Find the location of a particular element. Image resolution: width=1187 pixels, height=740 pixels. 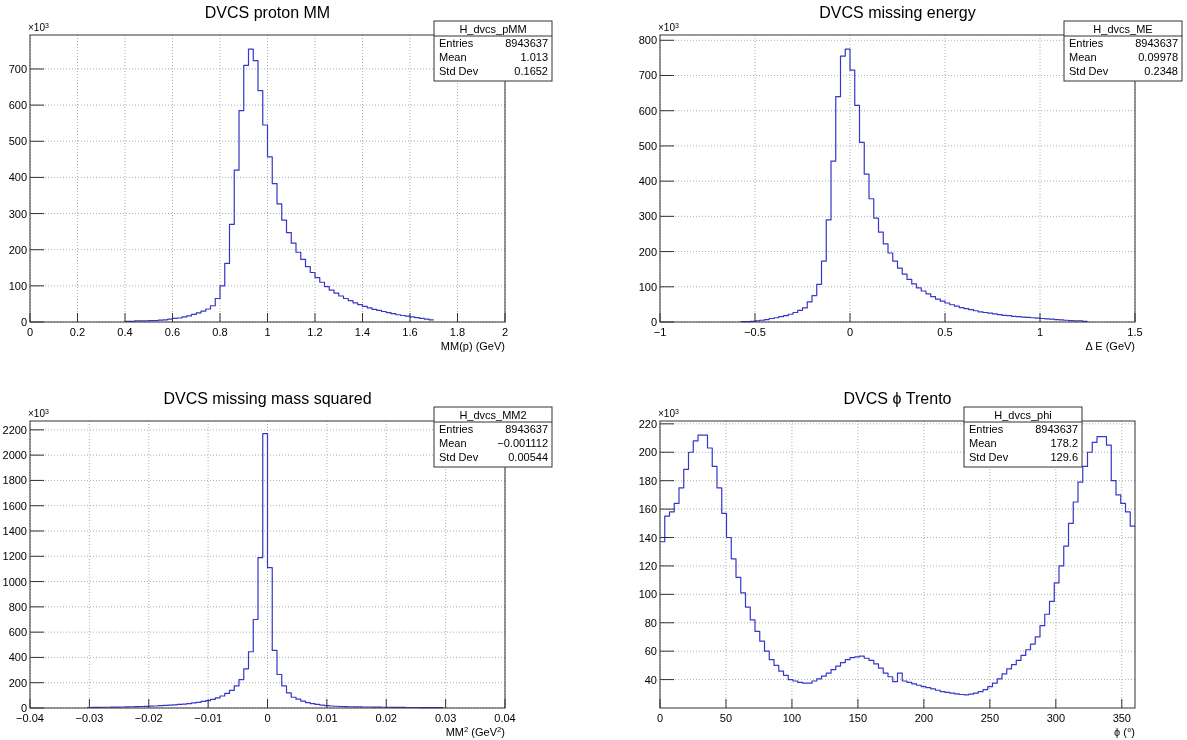

y-tick-label: 120 is located at coordinates (647, 565).